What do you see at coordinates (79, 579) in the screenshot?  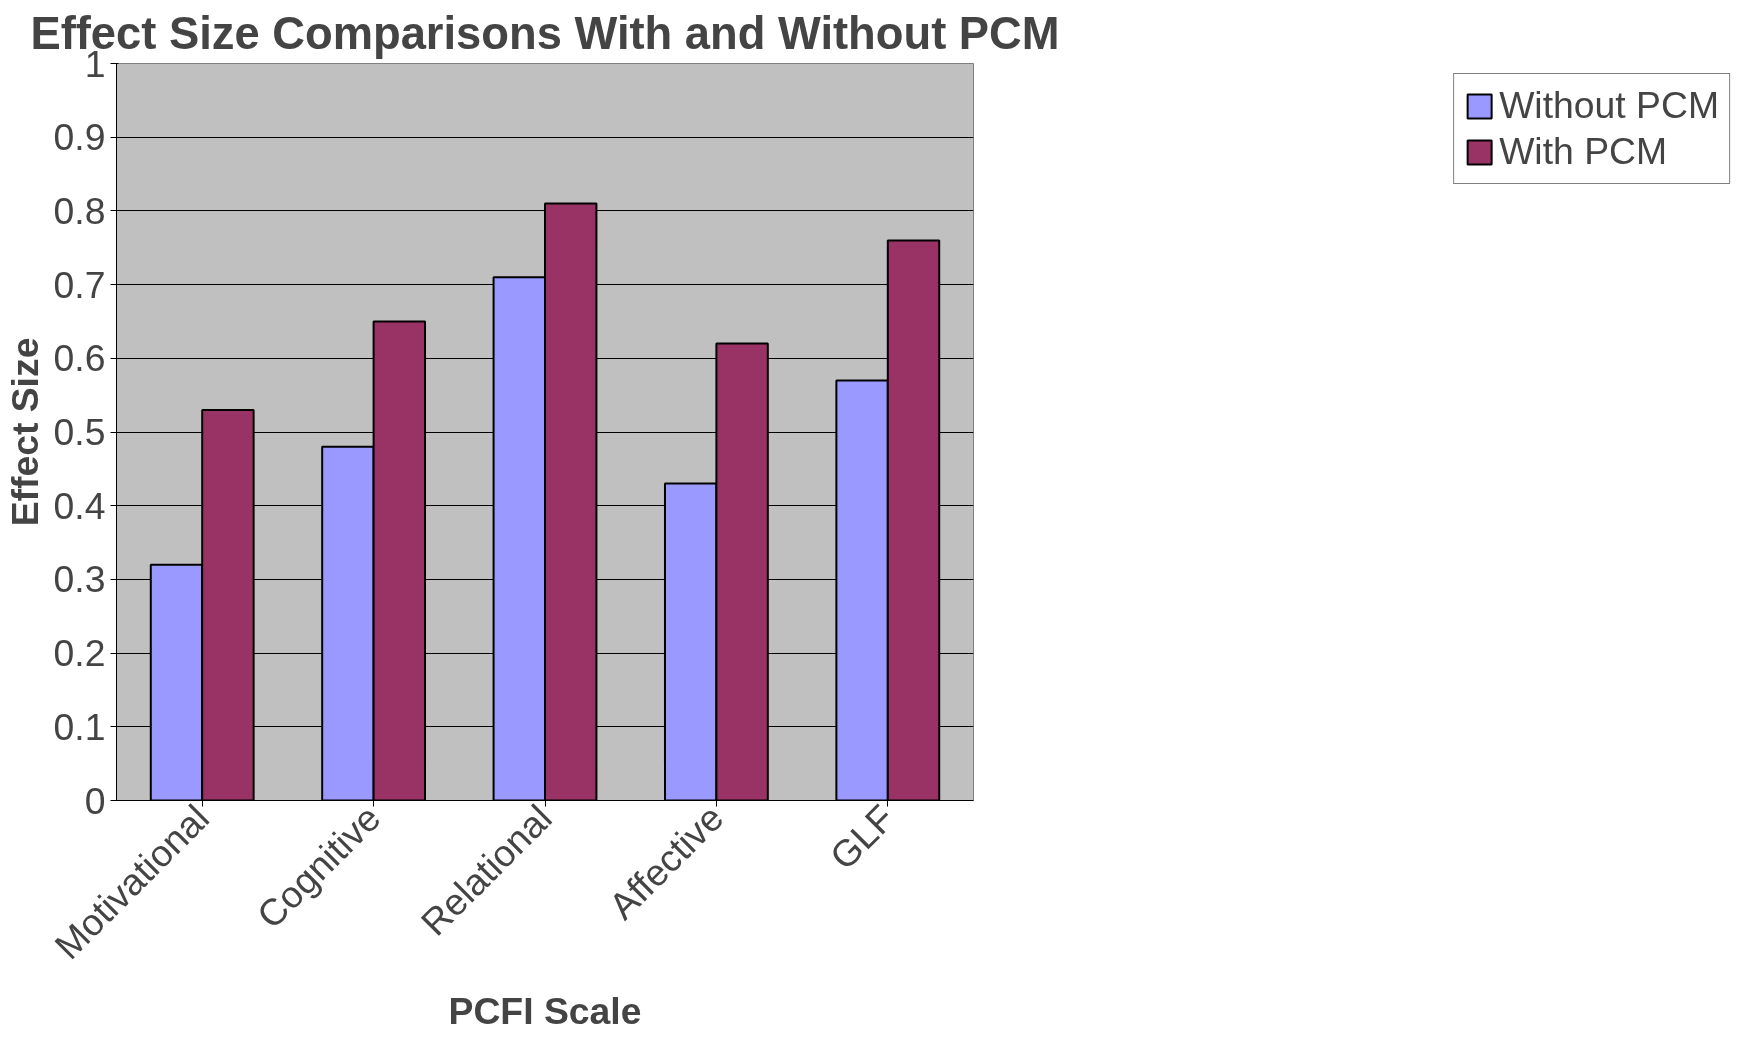 I see `y-tick-label: 0.3` at bounding box center [79, 579].